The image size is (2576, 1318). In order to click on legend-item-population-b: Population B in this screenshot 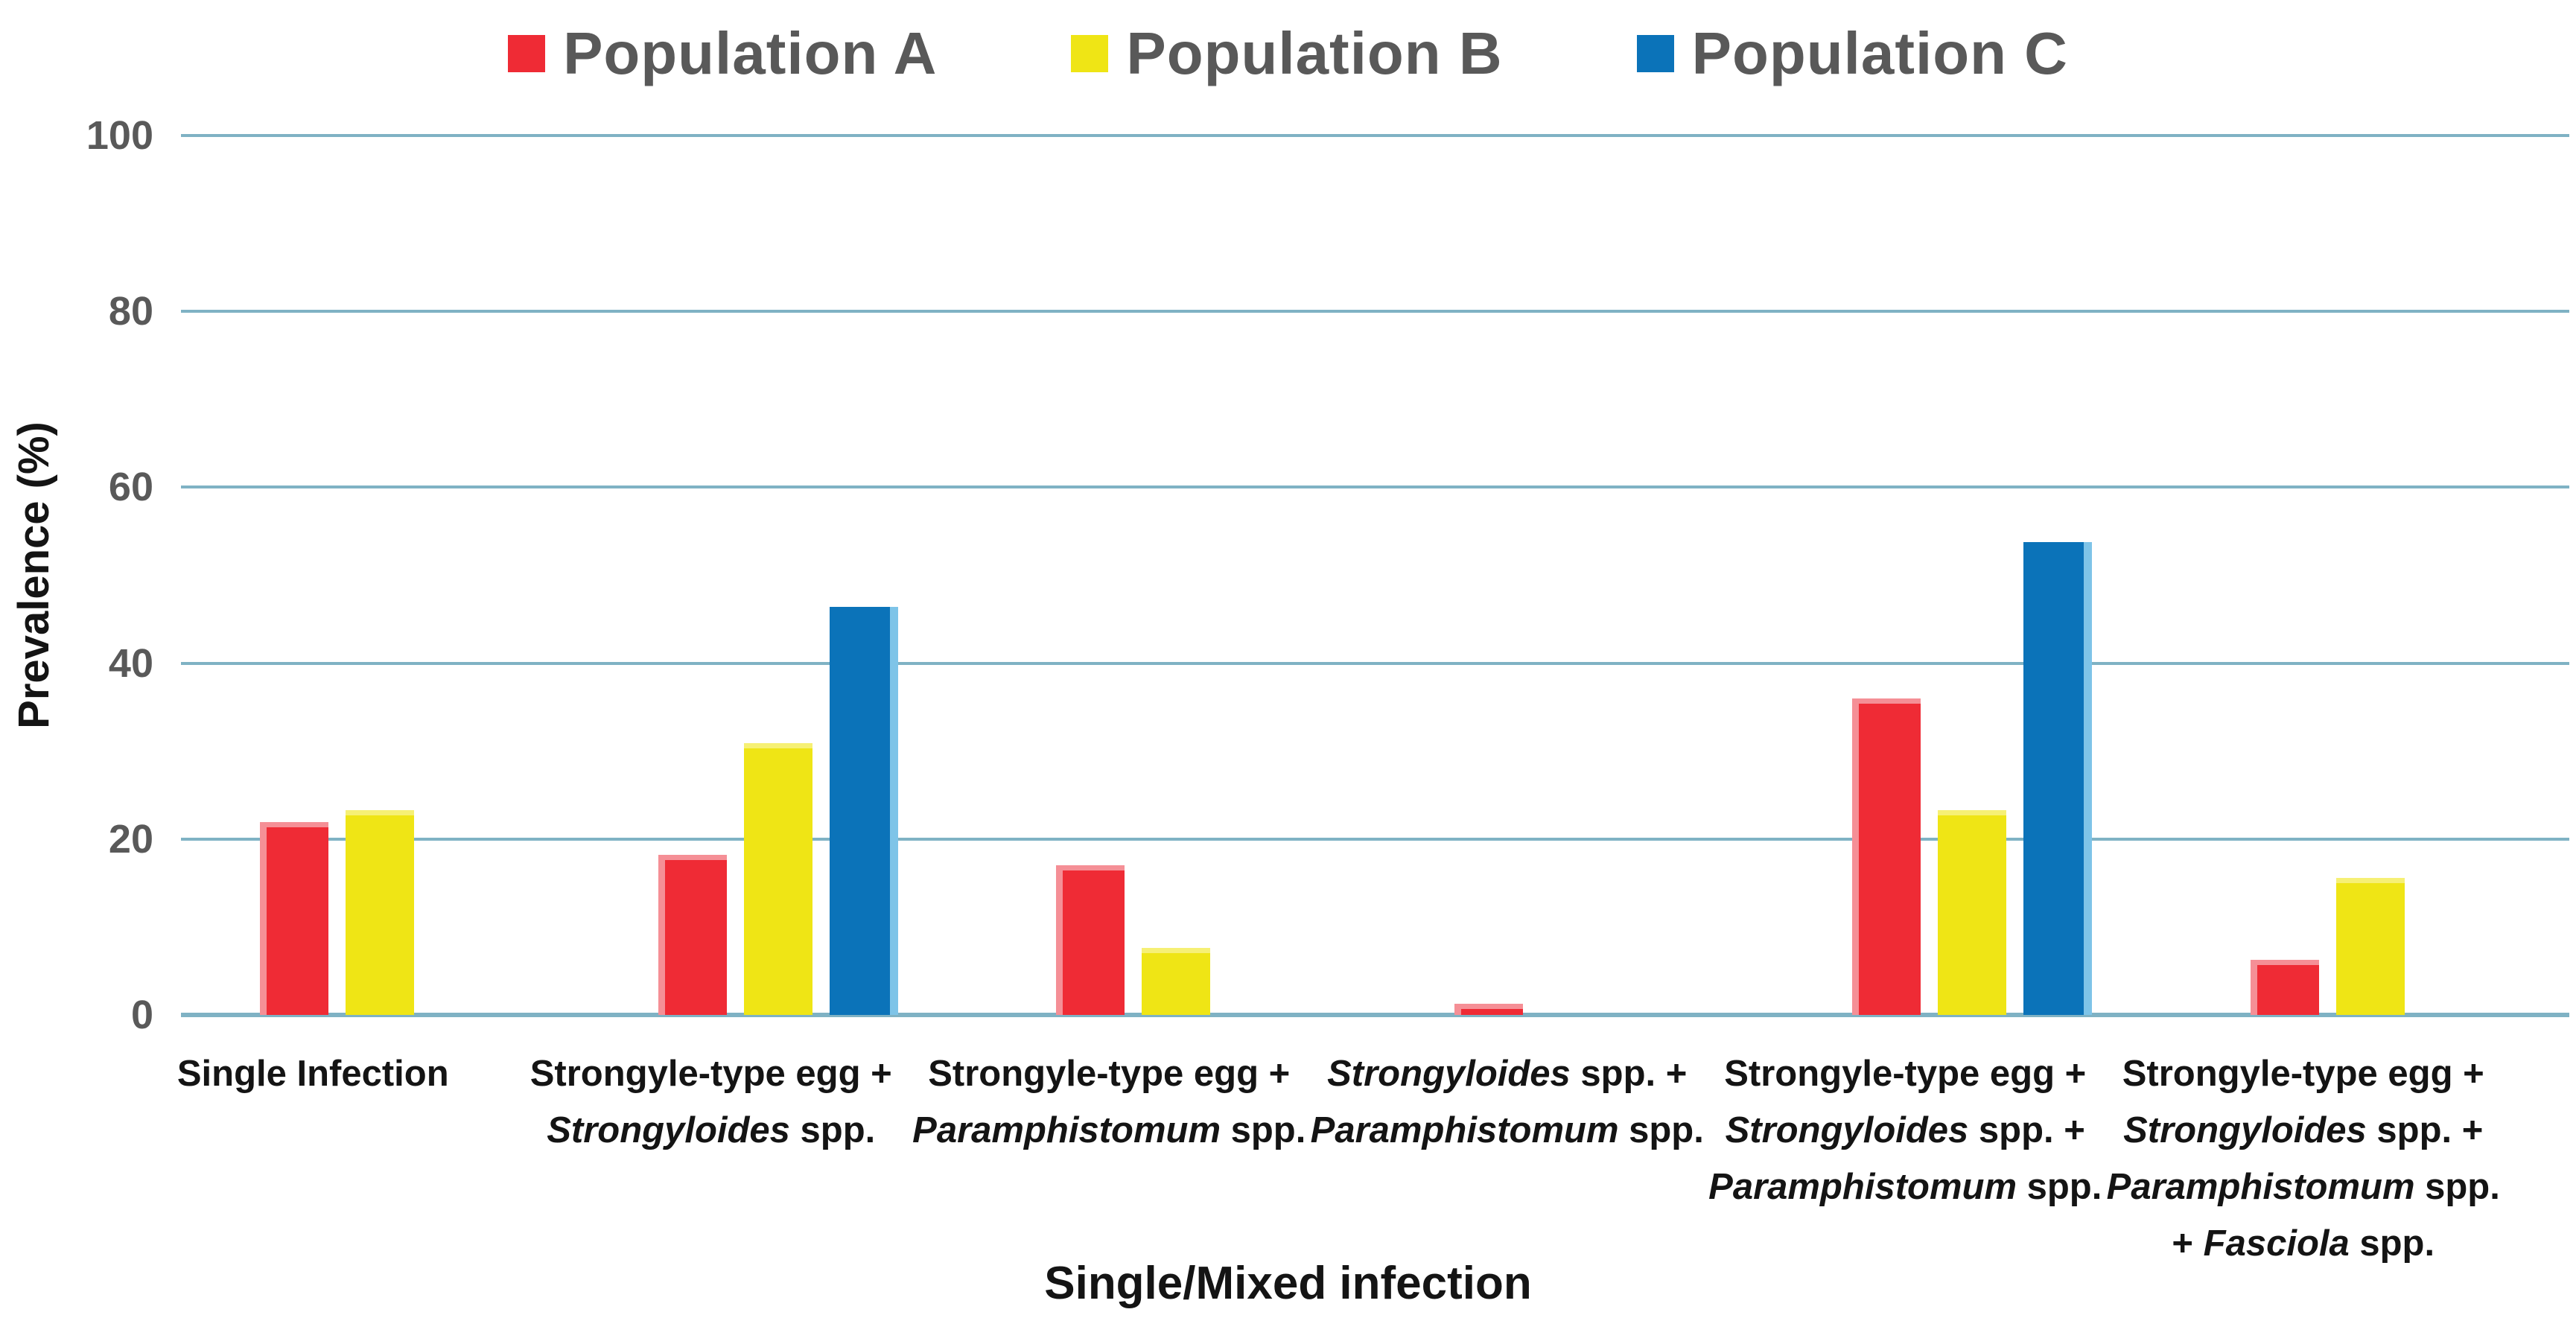, I will do `click(1286, 53)`.